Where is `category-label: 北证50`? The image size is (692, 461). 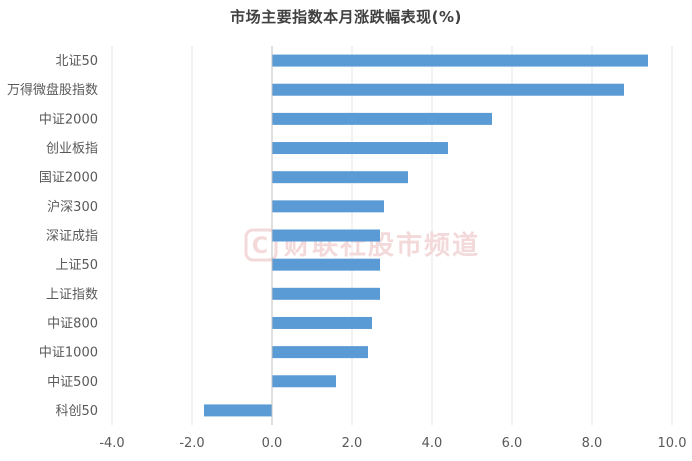 category-label: 北证50 is located at coordinates (76, 61).